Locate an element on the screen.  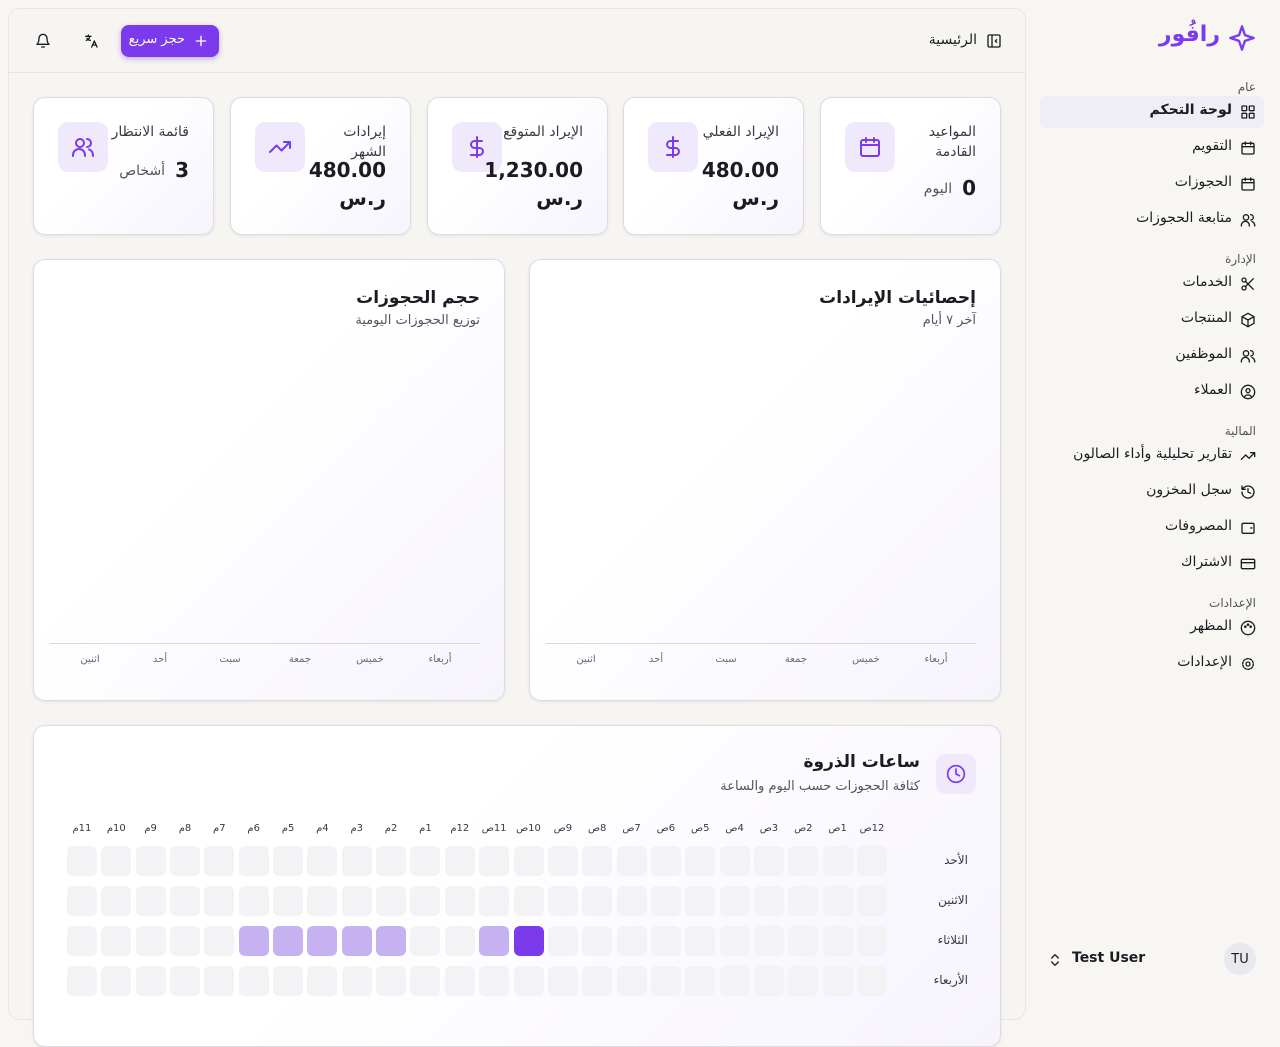
nav-item: المظهر is located at coordinates (1211, 626).